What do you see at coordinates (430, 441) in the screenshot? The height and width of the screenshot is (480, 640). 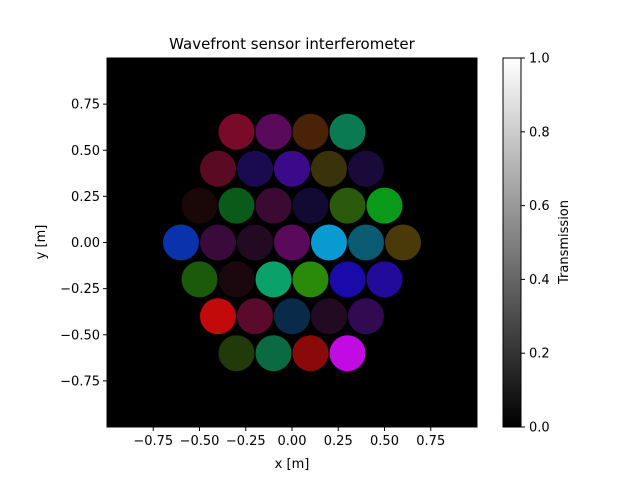 I see `x-tick-label: 0.75` at bounding box center [430, 441].